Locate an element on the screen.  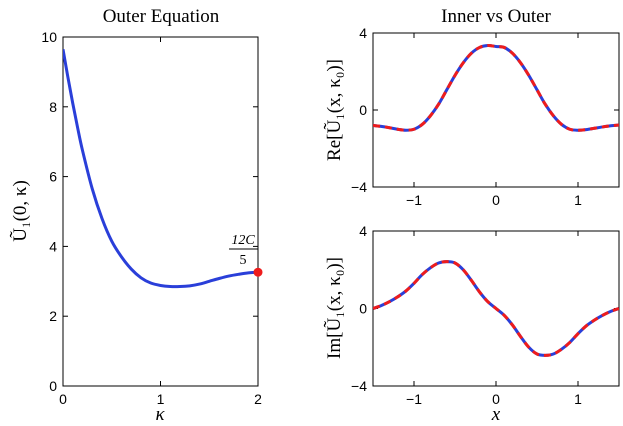
y-tick-label: 8 is located at coordinates (53, 107).